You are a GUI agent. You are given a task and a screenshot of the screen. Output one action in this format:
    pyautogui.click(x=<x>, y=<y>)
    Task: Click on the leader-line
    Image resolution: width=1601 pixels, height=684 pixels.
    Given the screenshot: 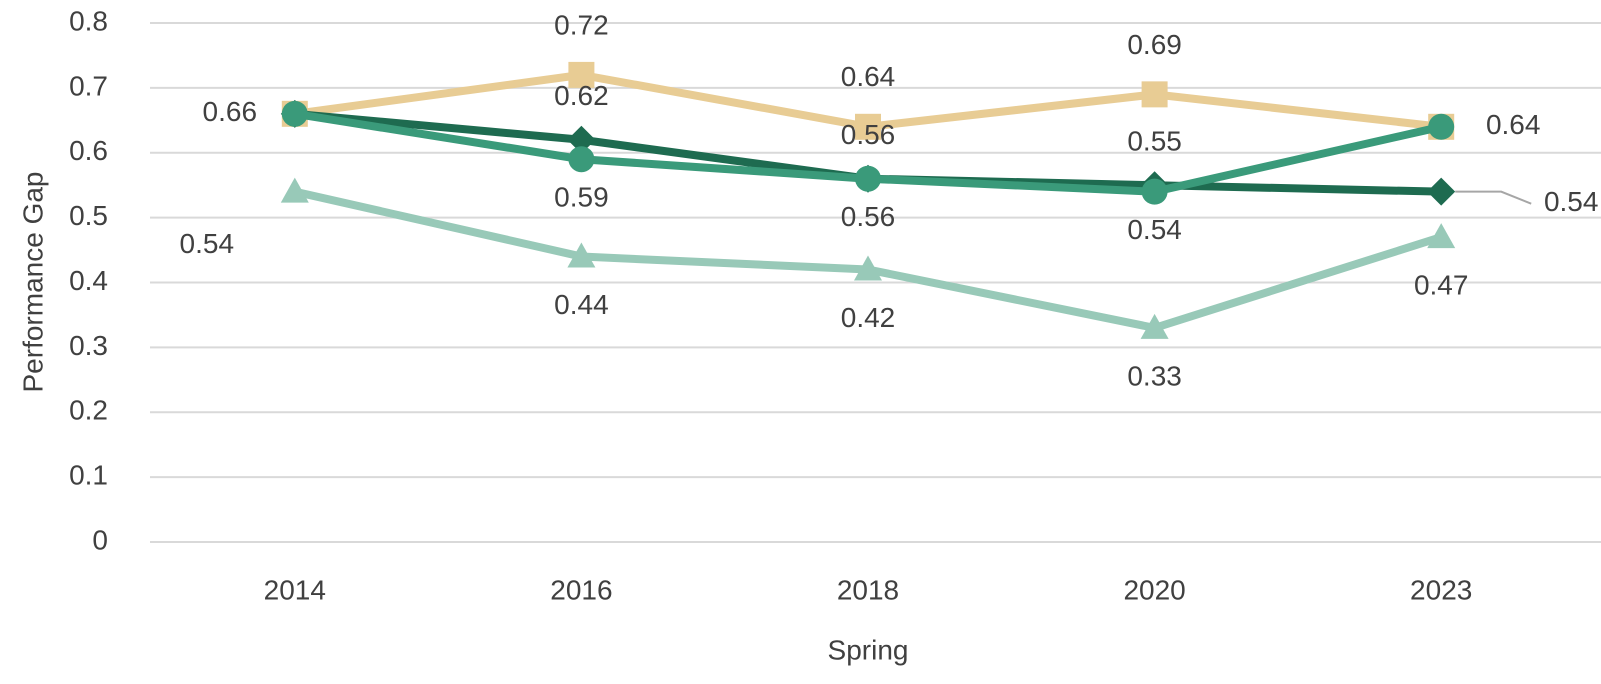 What is the action you would take?
    pyautogui.click(x=1493, y=197)
    